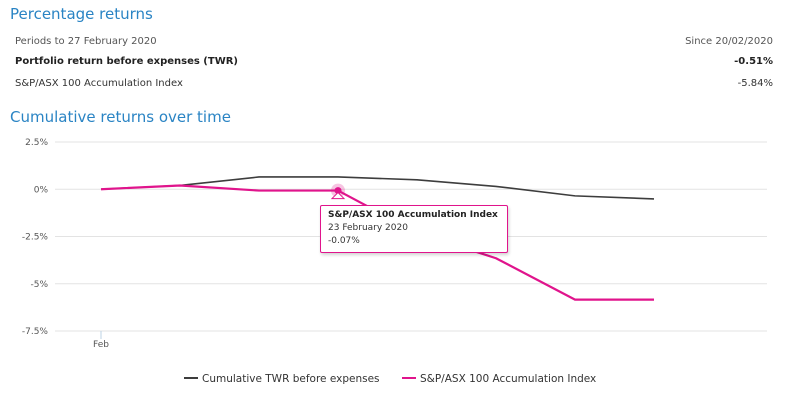 This screenshot has height=400, width=791. Describe the element at coordinates (508, 379) in the screenshot. I see `legend-label: S&P/ASX 100 Accumulation Index` at that location.